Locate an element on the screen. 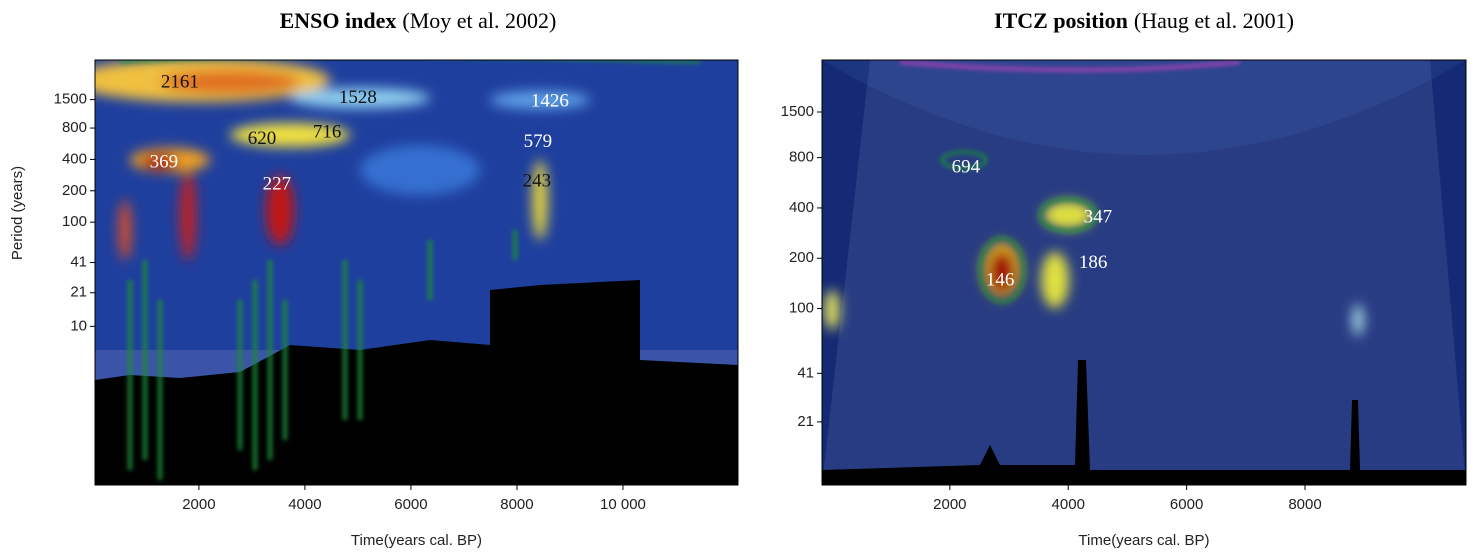  peak-label: 620 is located at coordinates (262, 138).